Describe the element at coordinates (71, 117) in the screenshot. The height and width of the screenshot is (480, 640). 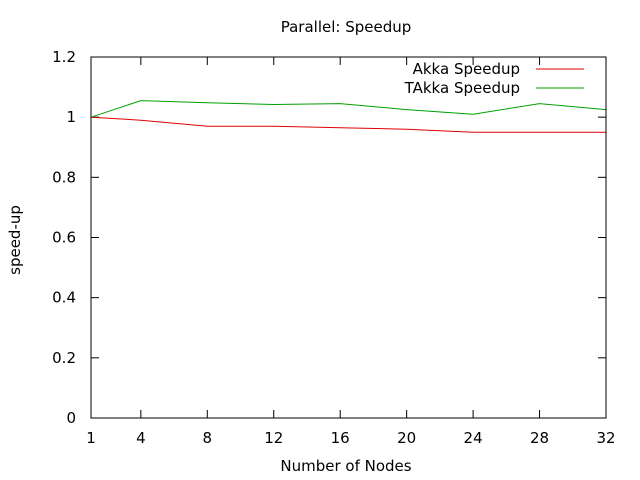
I see `y-tick-label: 1` at that location.